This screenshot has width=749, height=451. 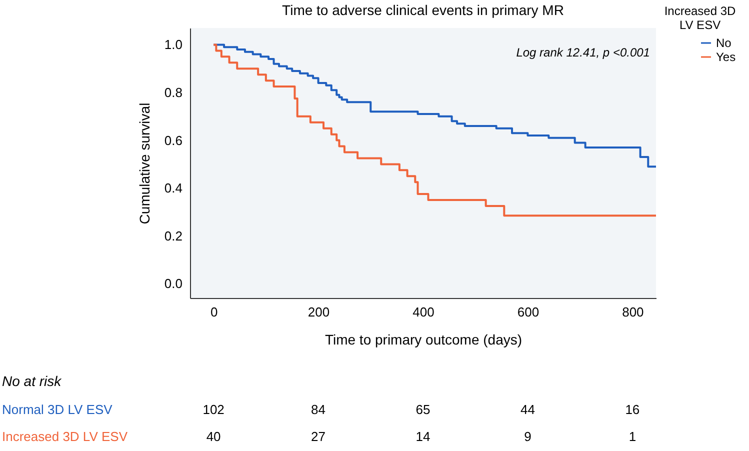 What do you see at coordinates (65, 436) in the screenshot?
I see `text: Increased 3D LV ESV` at bounding box center [65, 436].